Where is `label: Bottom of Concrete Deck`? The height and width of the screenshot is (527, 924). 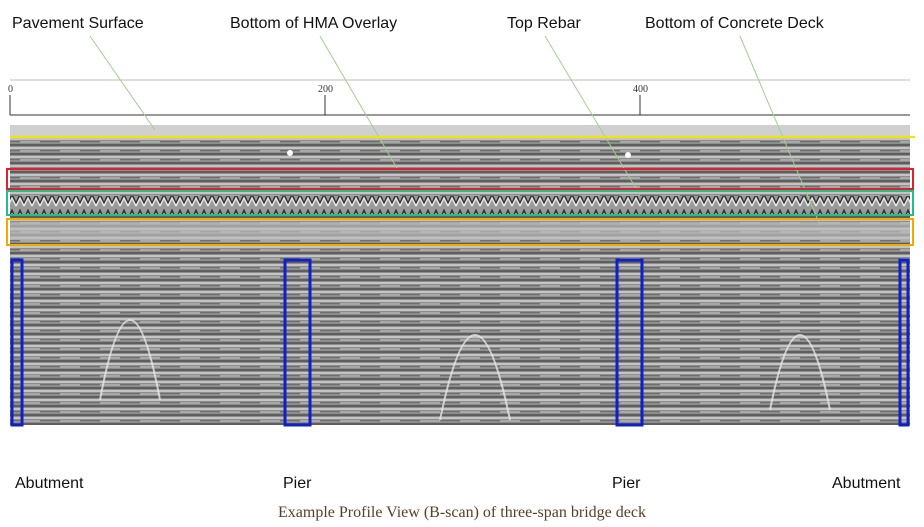 label: Bottom of Concrete Deck is located at coordinates (735, 23).